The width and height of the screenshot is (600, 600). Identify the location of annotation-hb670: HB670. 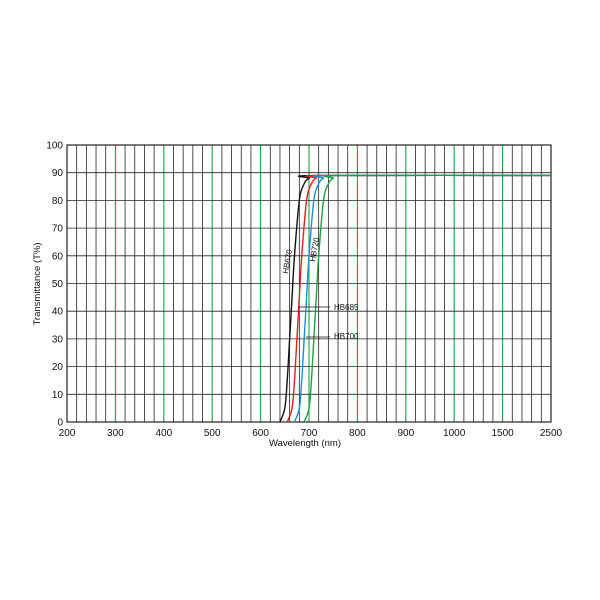
(287, 261).